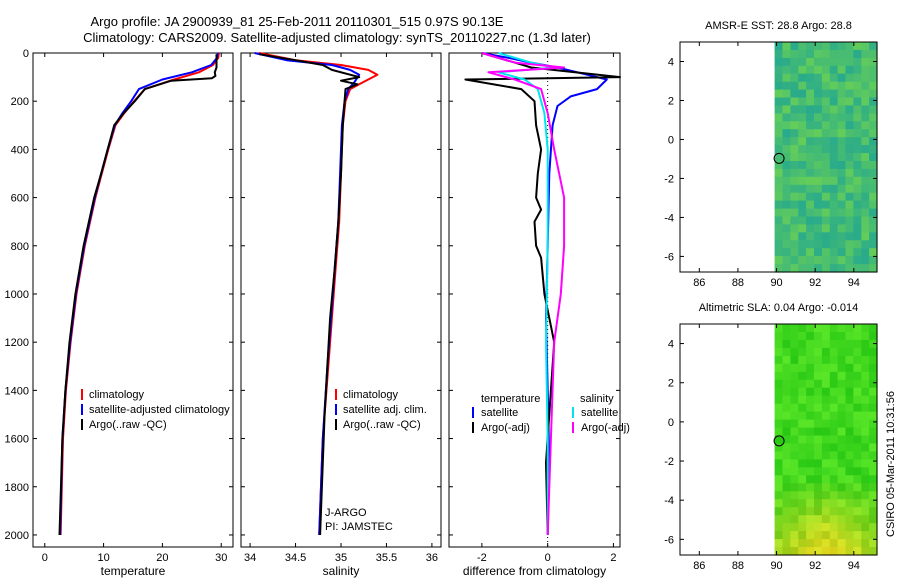 The height and width of the screenshot is (580, 900). Describe the element at coordinates (26, 54) in the screenshot. I see `y-tick-label: 0` at that location.